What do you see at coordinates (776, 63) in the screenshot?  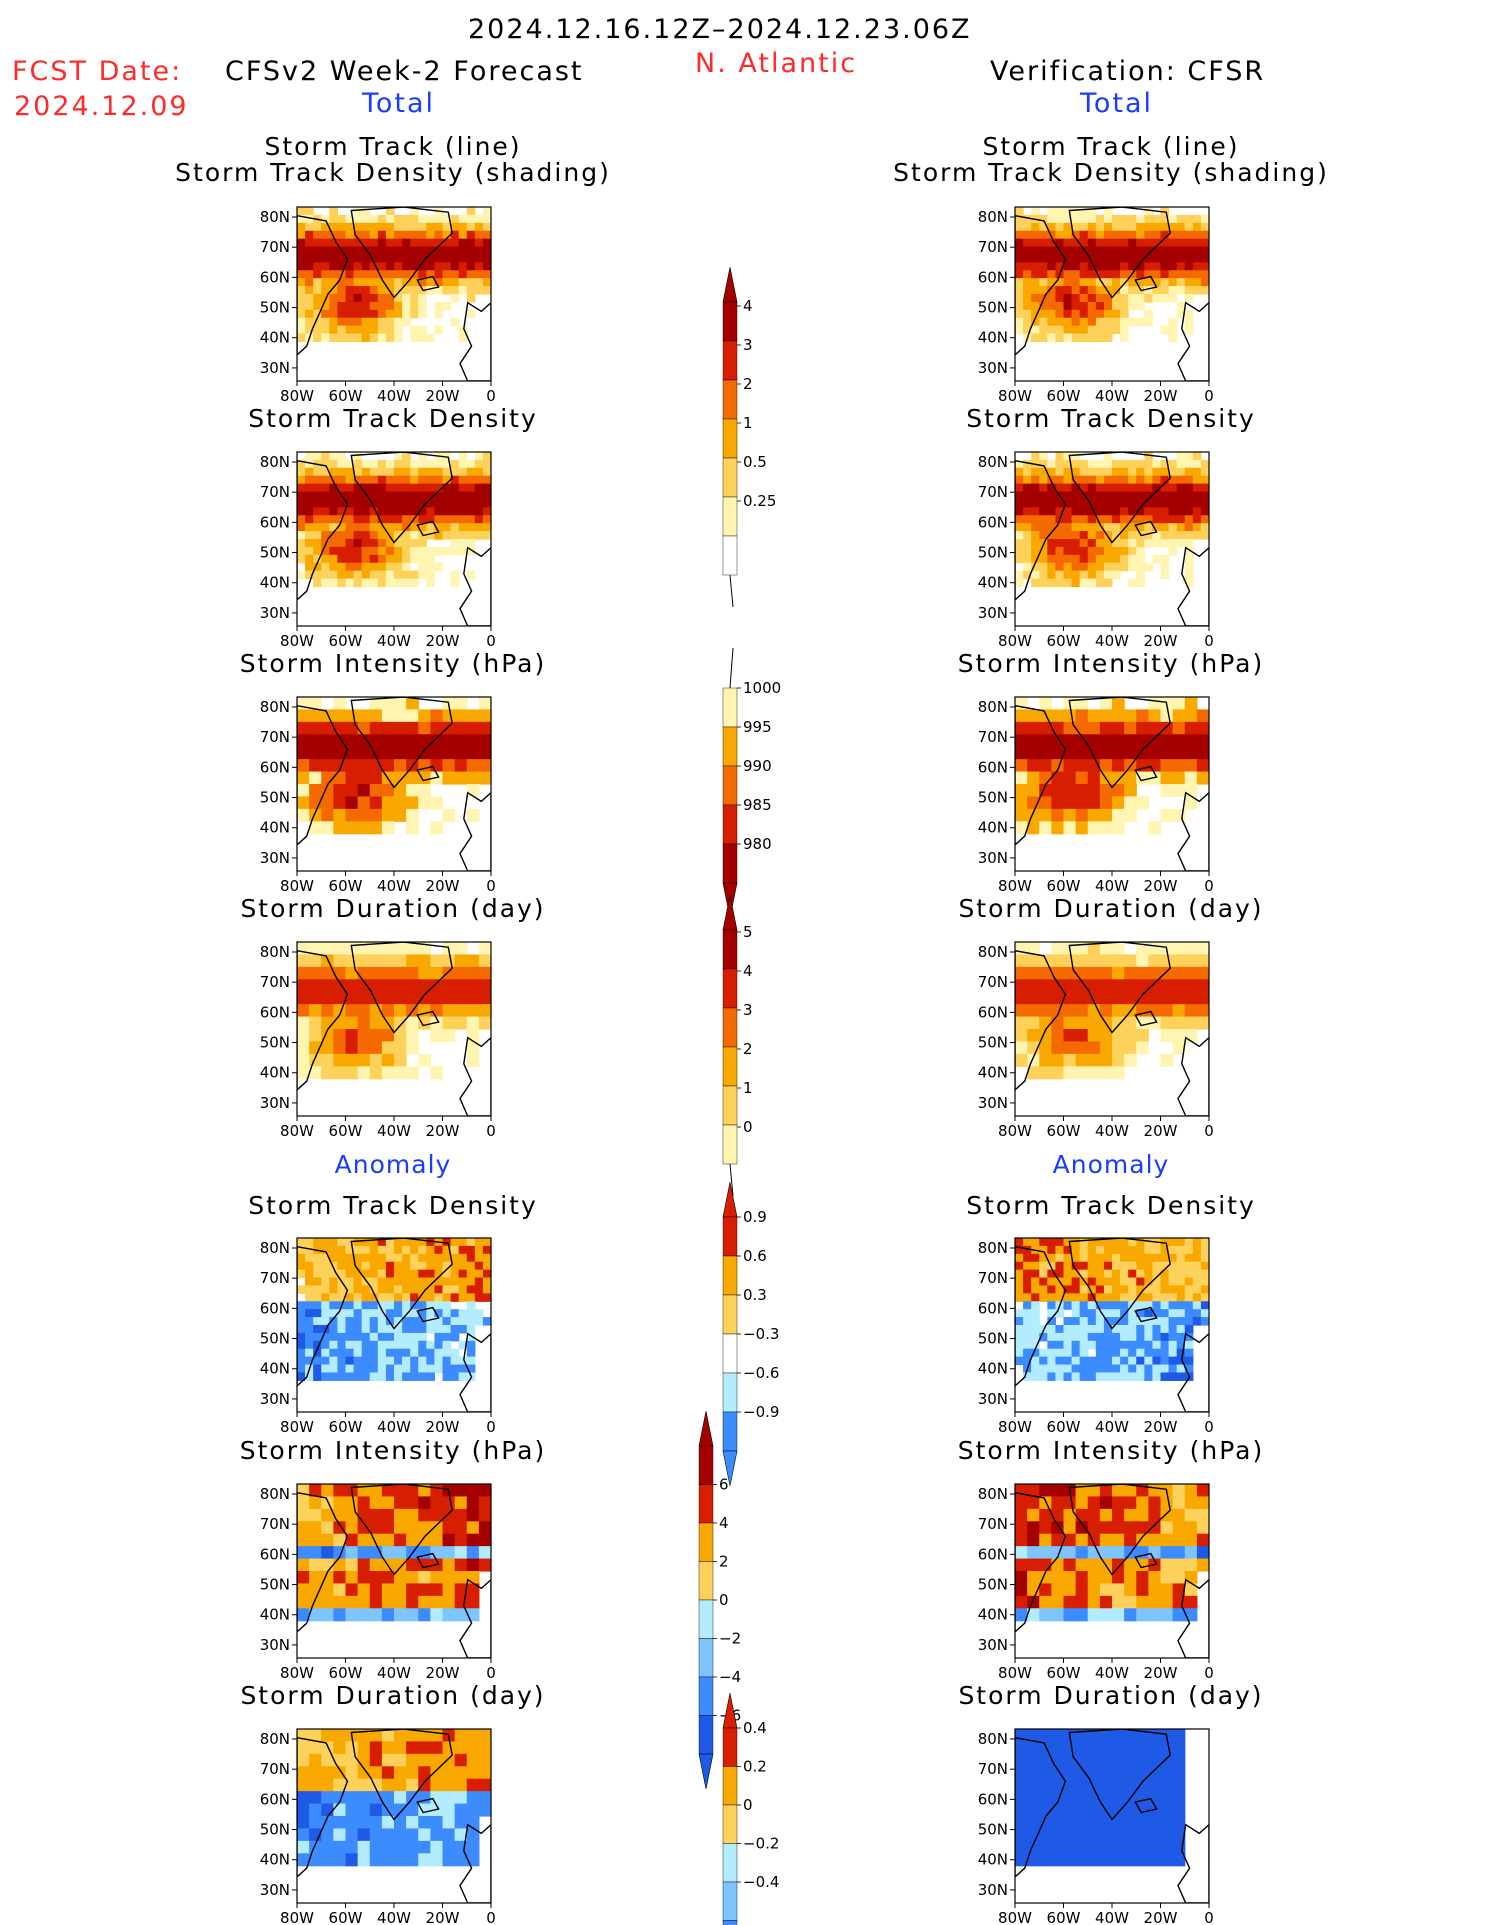 I see `region-label: N. Atlantic` at bounding box center [776, 63].